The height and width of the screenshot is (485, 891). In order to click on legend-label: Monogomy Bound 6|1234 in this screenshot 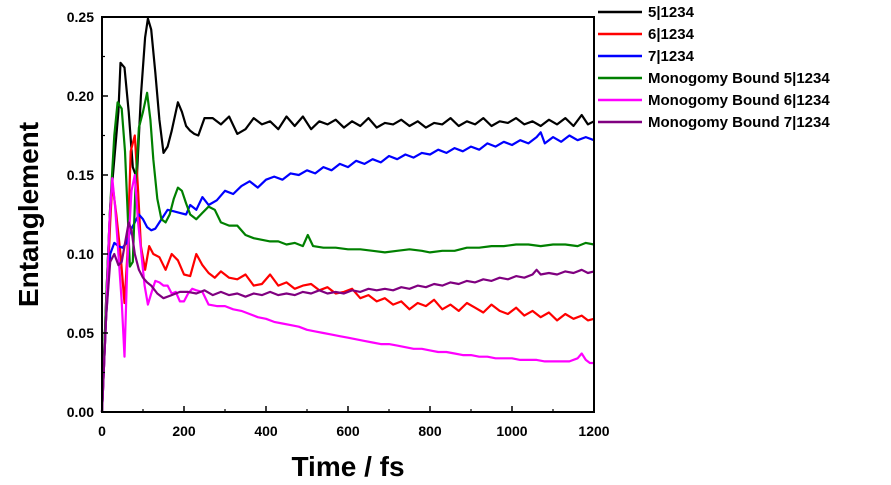, I will do `click(739, 100)`.